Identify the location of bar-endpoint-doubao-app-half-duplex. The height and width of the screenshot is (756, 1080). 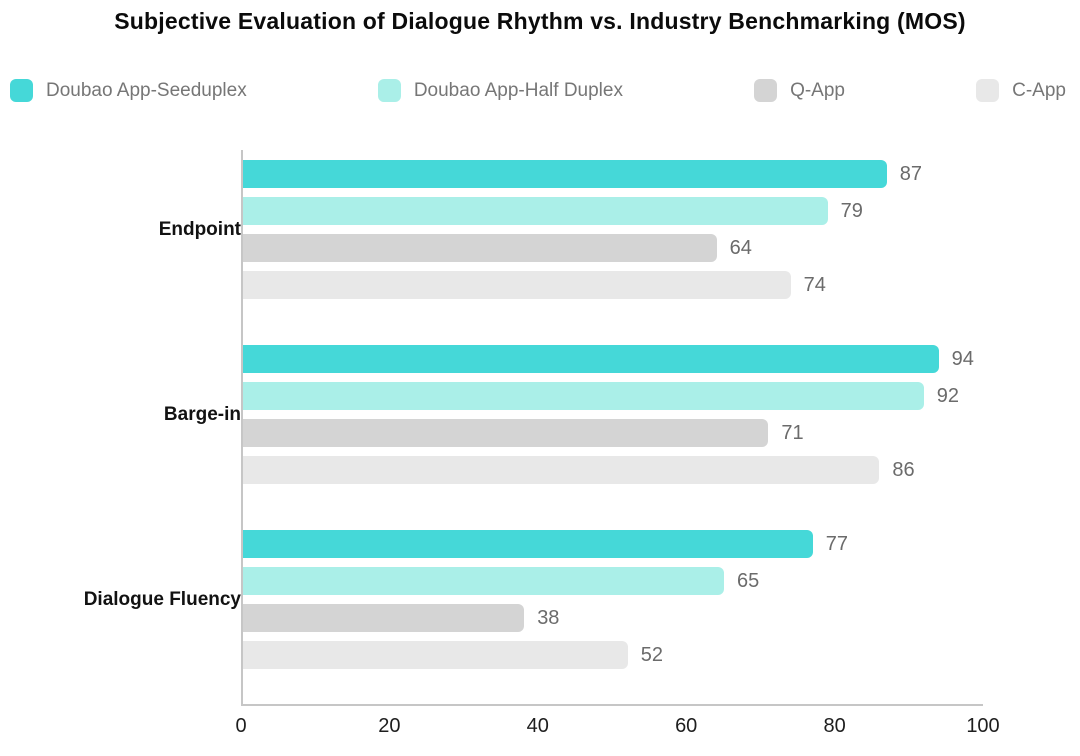
(535, 211).